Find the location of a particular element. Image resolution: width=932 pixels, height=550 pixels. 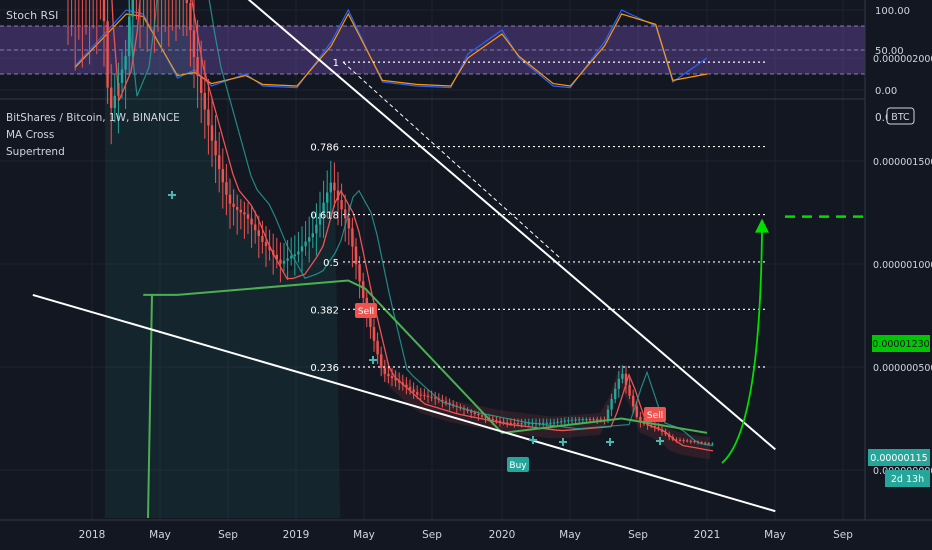

stoch-overbought-band is located at coordinates (432, 50).